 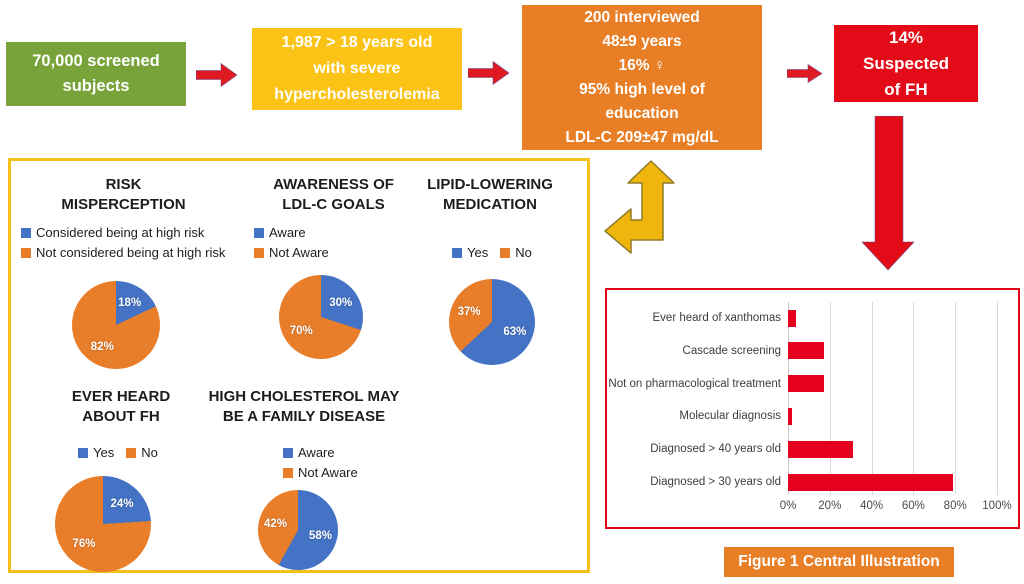 What do you see at coordinates (304, 396) in the screenshot?
I see `pie-title-line: HIGH CHOLESTEROL MAY` at bounding box center [304, 396].